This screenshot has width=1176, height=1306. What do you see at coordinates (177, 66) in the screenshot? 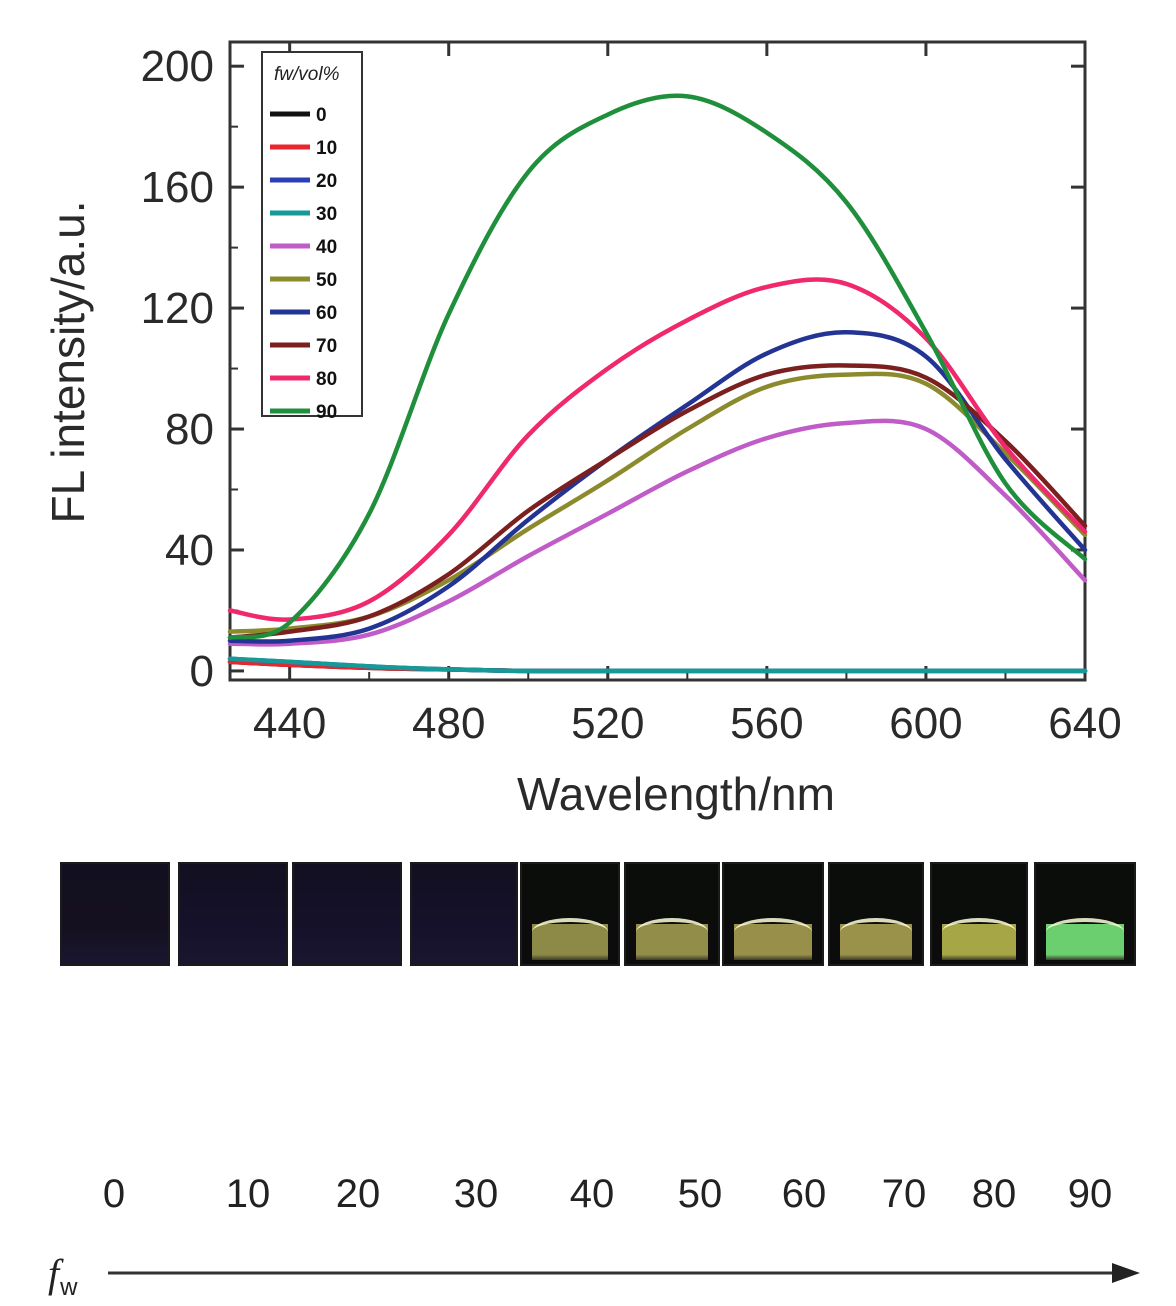
I see `y-tick-label: 200` at bounding box center [177, 66].